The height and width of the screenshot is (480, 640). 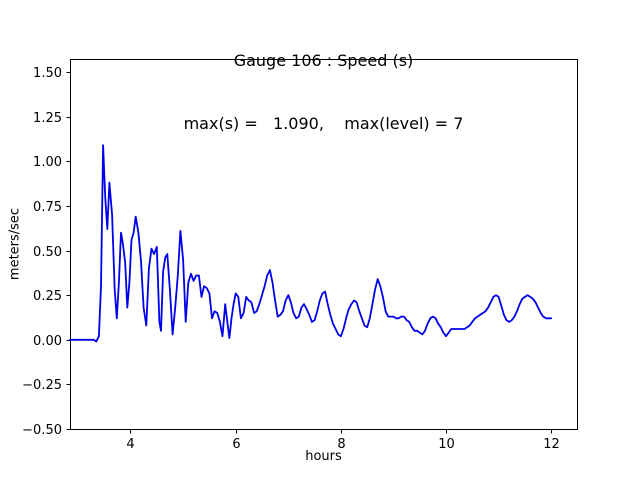 What do you see at coordinates (323, 123) in the screenshot?
I see `chart-subtitle: max(s) = 1.090, max(level) = 7` at bounding box center [323, 123].